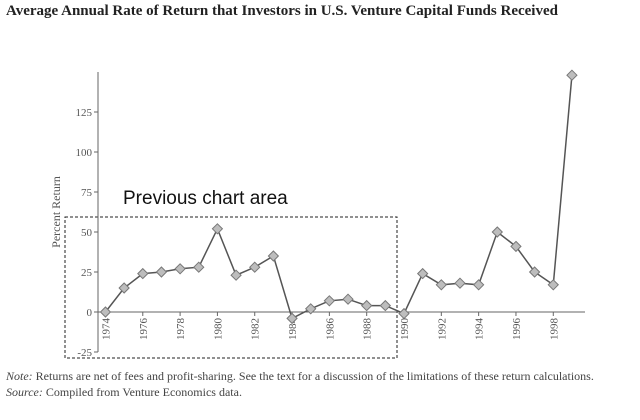  I want to click on x-tick-label: 1996, so click(517, 329).